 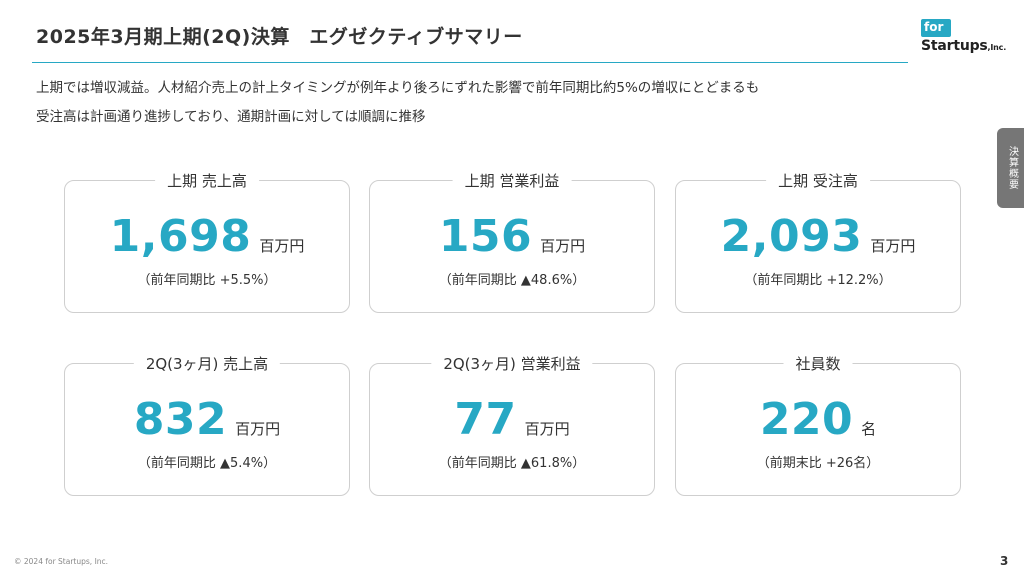 I want to click on kpi-note: （前年同期比 +12.2%）, so click(x=818, y=280).